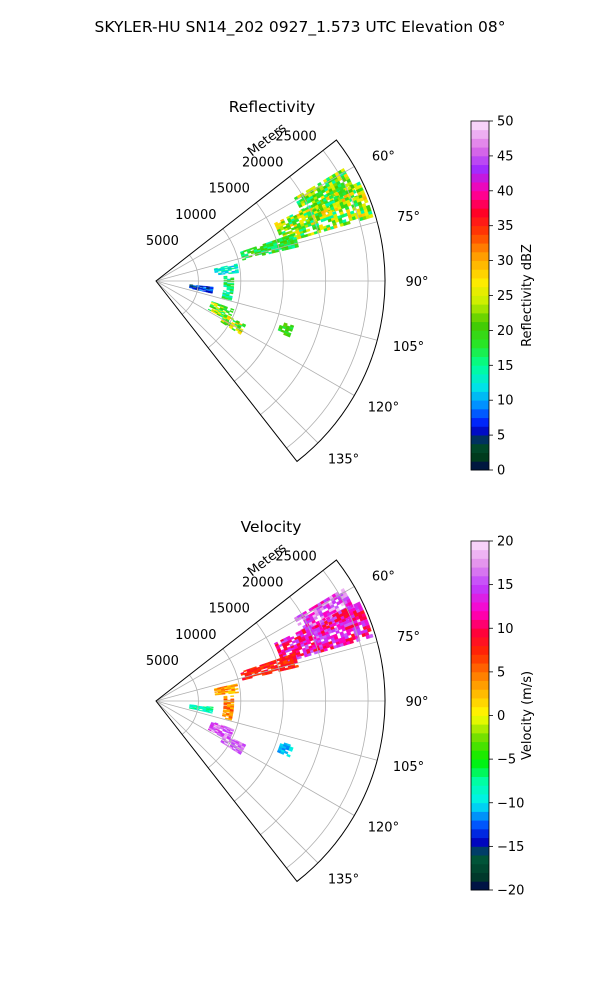 This screenshot has width=600, height=1000. What do you see at coordinates (505, 122) in the screenshot?
I see `colorbar-tick-label: 50` at bounding box center [505, 122].